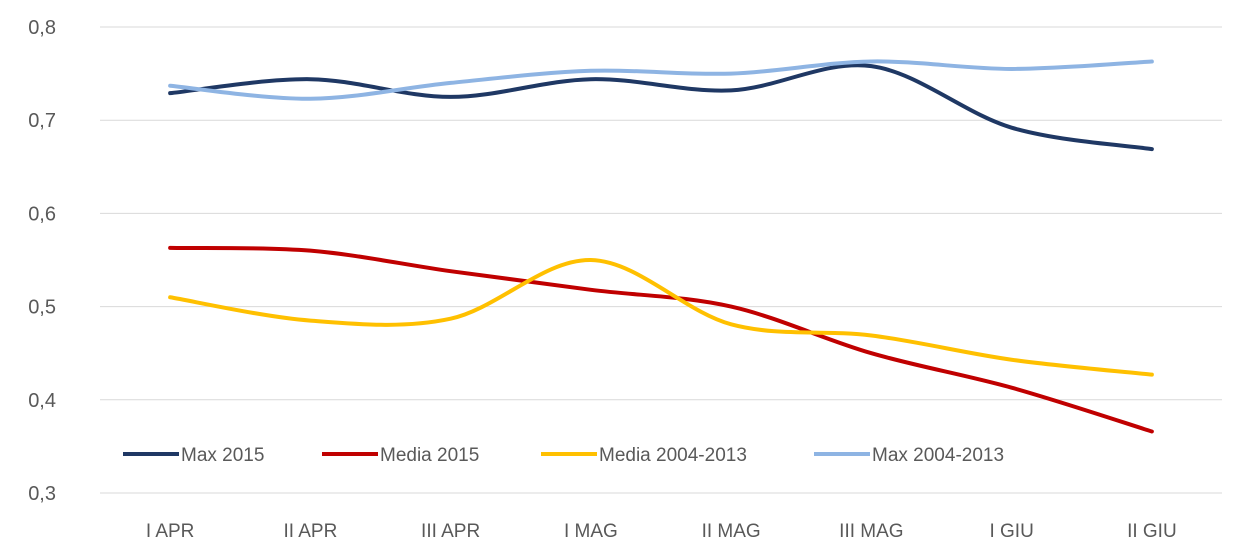 This screenshot has width=1235, height=544. Describe the element at coordinates (661, 107) in the screenshot. I see `series-line-max-2015` at that location.